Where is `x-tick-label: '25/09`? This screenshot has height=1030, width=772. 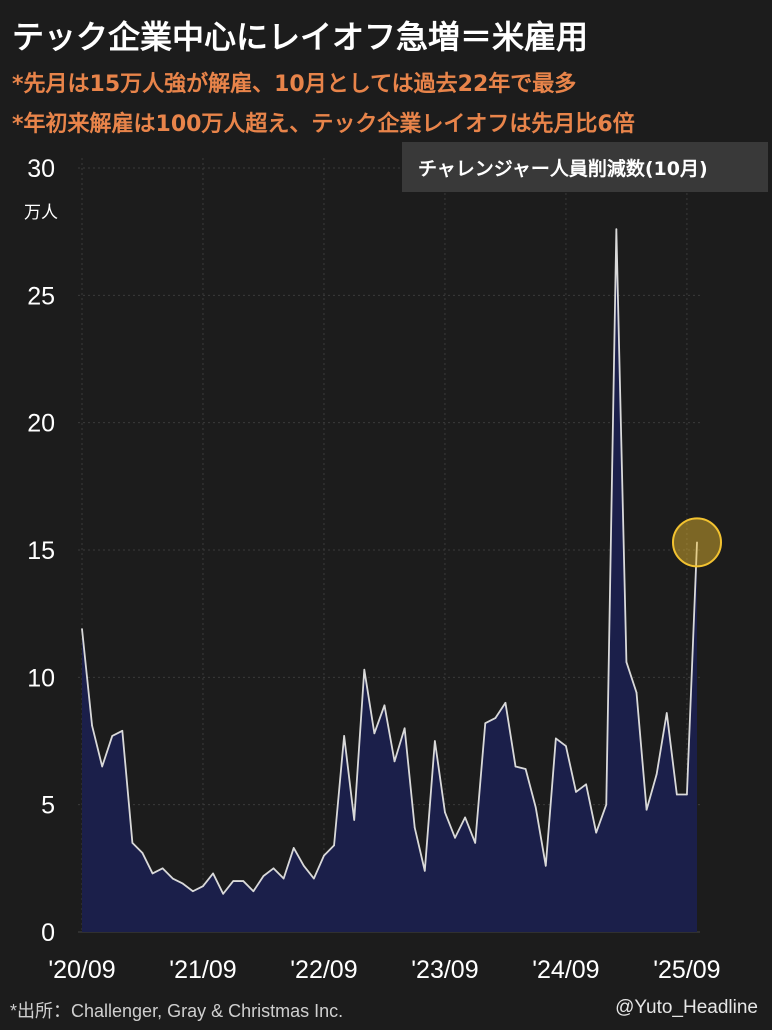 x-tick-label: '25/09 is located at coordinates (686, 970).